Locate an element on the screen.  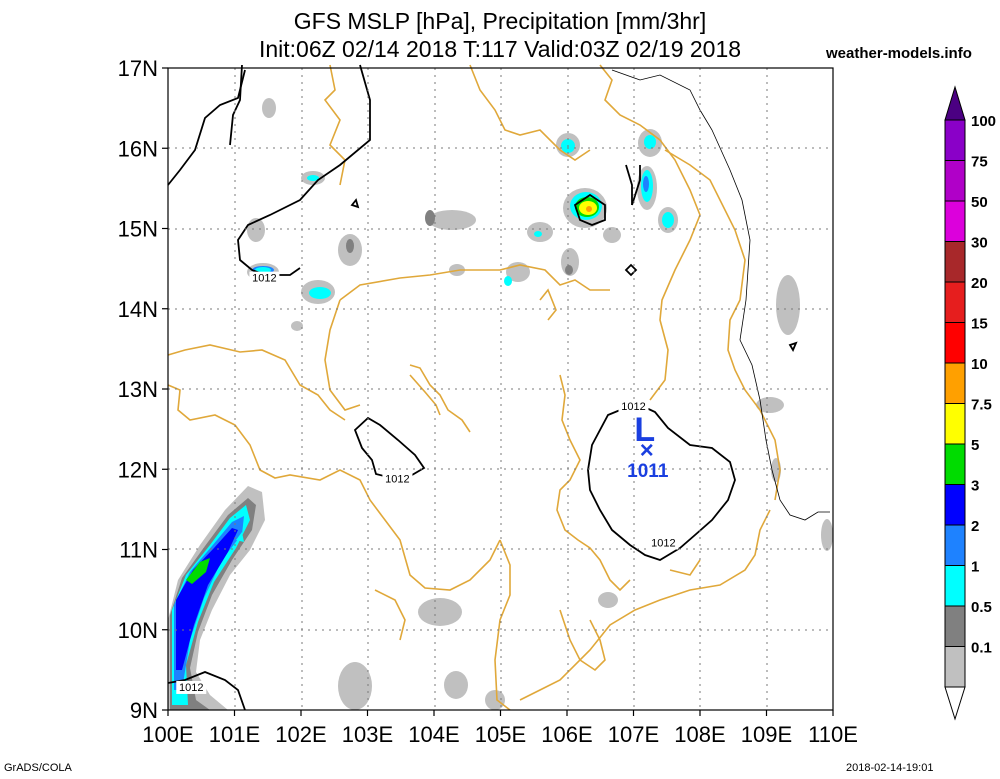
colorbar-label: 7.5 is located at coordinates (981, 405).